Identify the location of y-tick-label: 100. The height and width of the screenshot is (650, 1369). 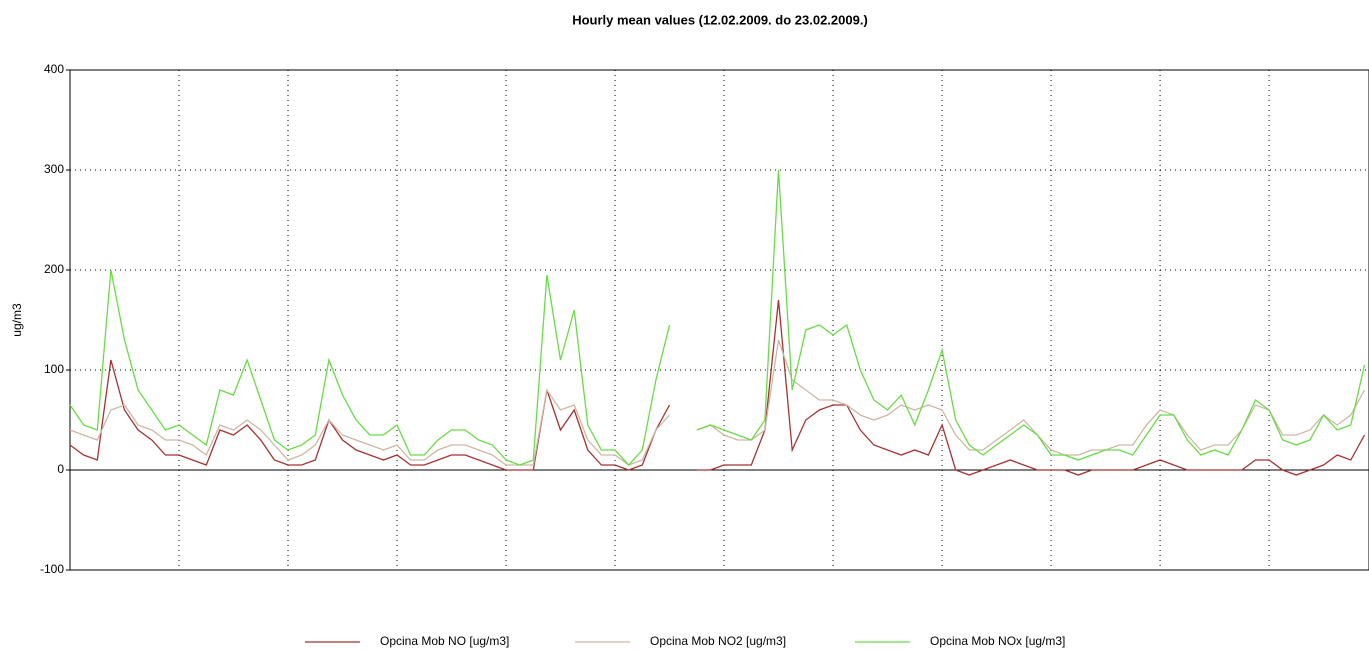
(54, 369).